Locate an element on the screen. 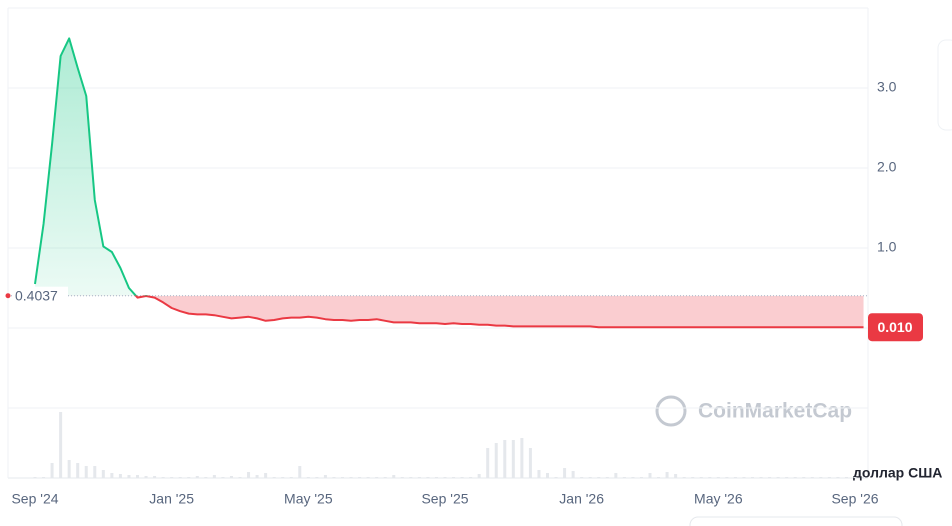 This screenshot has width=952, height=526. baseline-dot is located at coordinates (8, 296).